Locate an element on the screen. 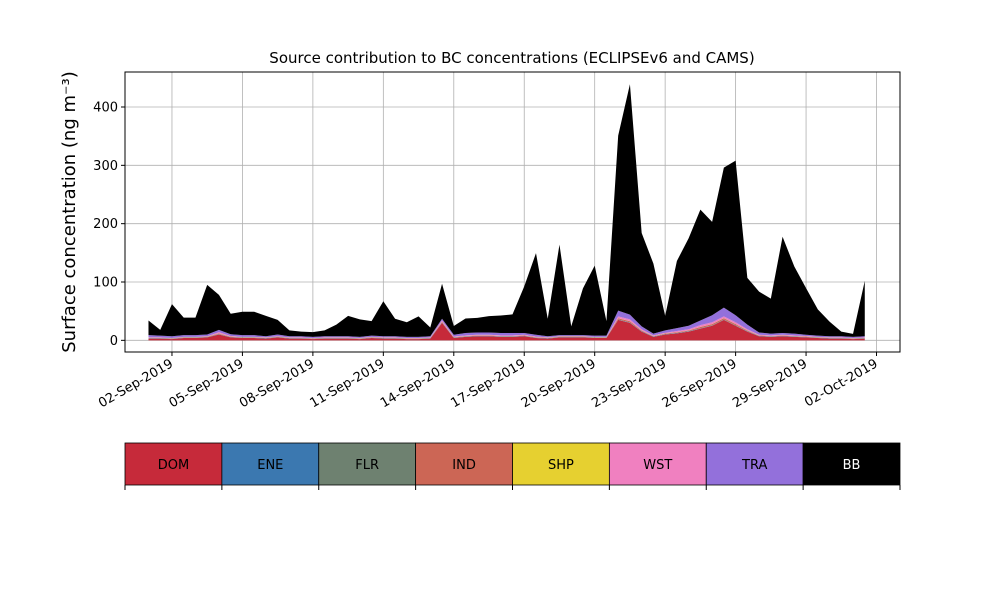 The height and width of the screenshot is (600, 1000). y-tick-label: 400 is located at coordinates (105, 108).